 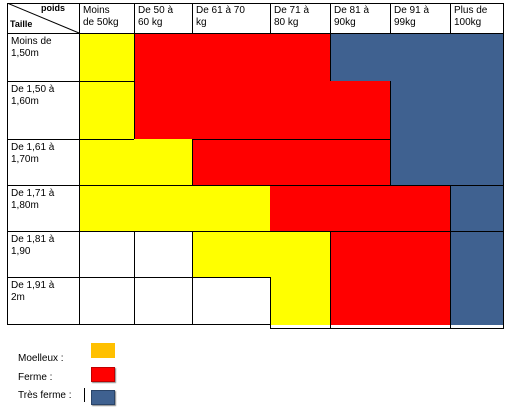 What do you see at coordinates (103, 350) in the screenshot?
I see `legend-moelleux-swatch` at bounding box center [103, 350].